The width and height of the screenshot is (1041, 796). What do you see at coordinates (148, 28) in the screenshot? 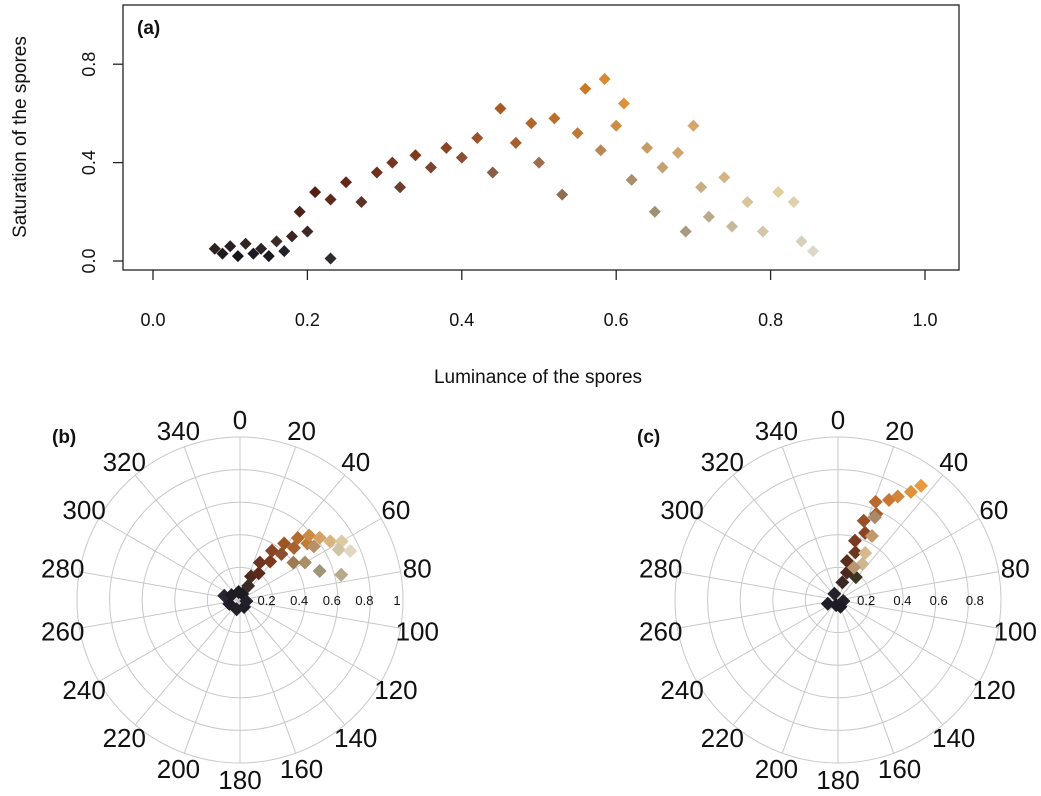
I see `panel-a-label: (a)` at bounding box center [148, 28].